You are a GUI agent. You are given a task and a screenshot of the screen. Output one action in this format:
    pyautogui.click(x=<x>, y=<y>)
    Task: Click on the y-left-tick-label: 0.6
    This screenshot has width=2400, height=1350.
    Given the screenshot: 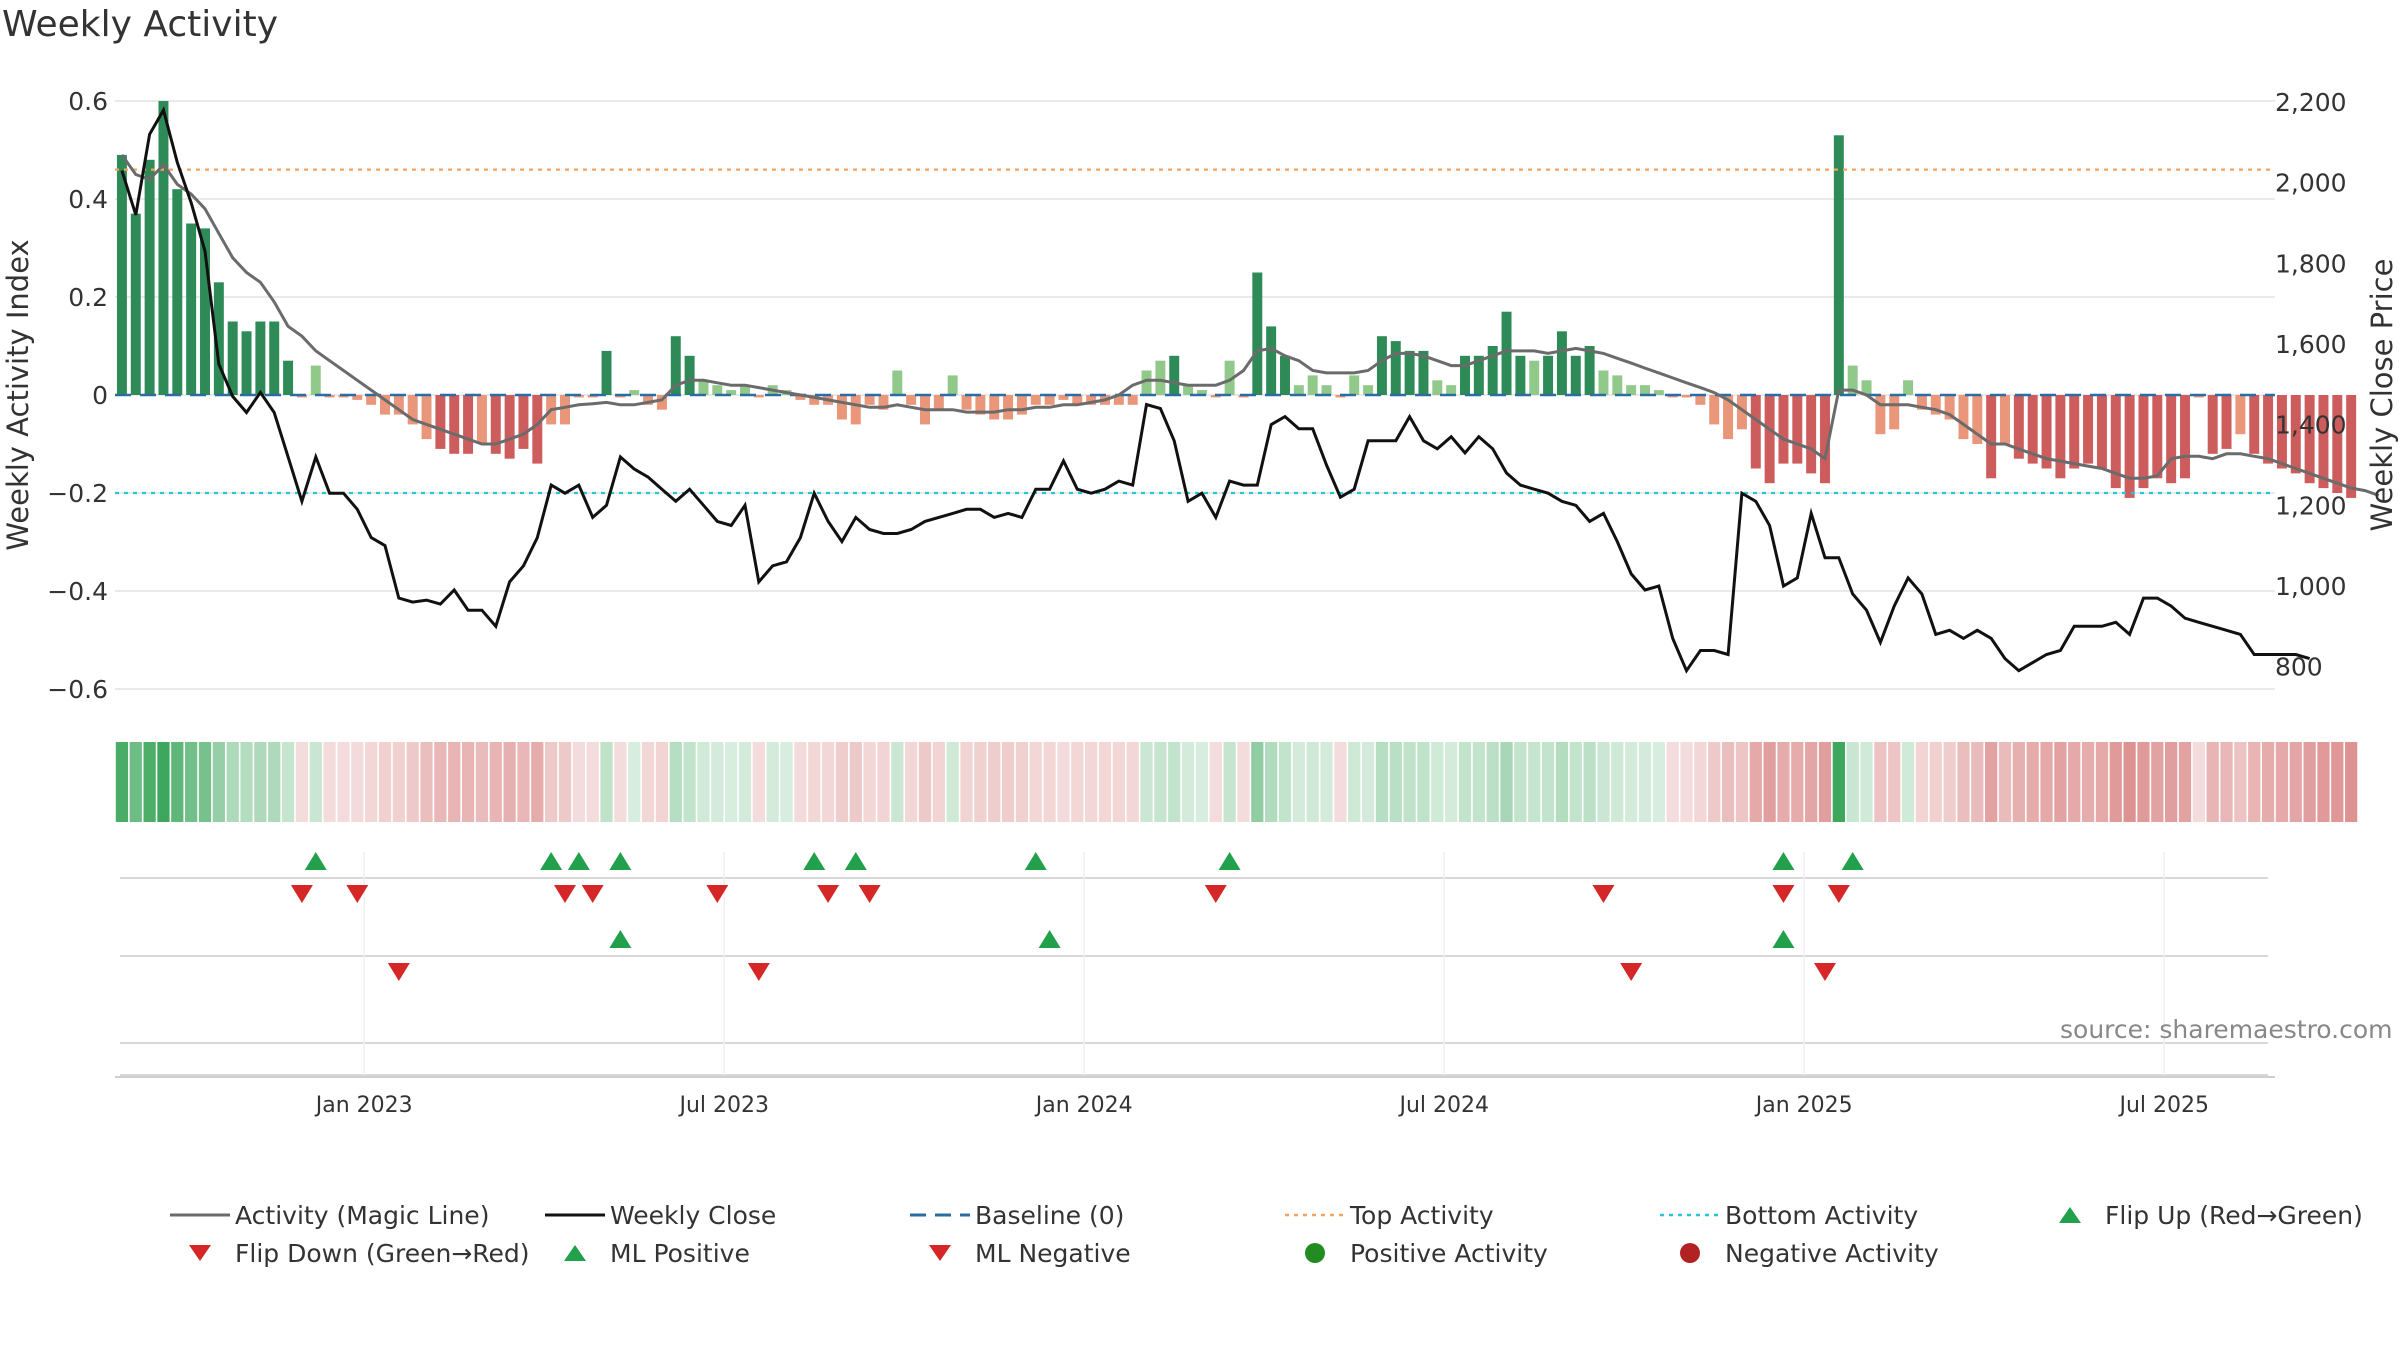 What is the action you would take?
    pyautogui.click(x=88, y=101)
    